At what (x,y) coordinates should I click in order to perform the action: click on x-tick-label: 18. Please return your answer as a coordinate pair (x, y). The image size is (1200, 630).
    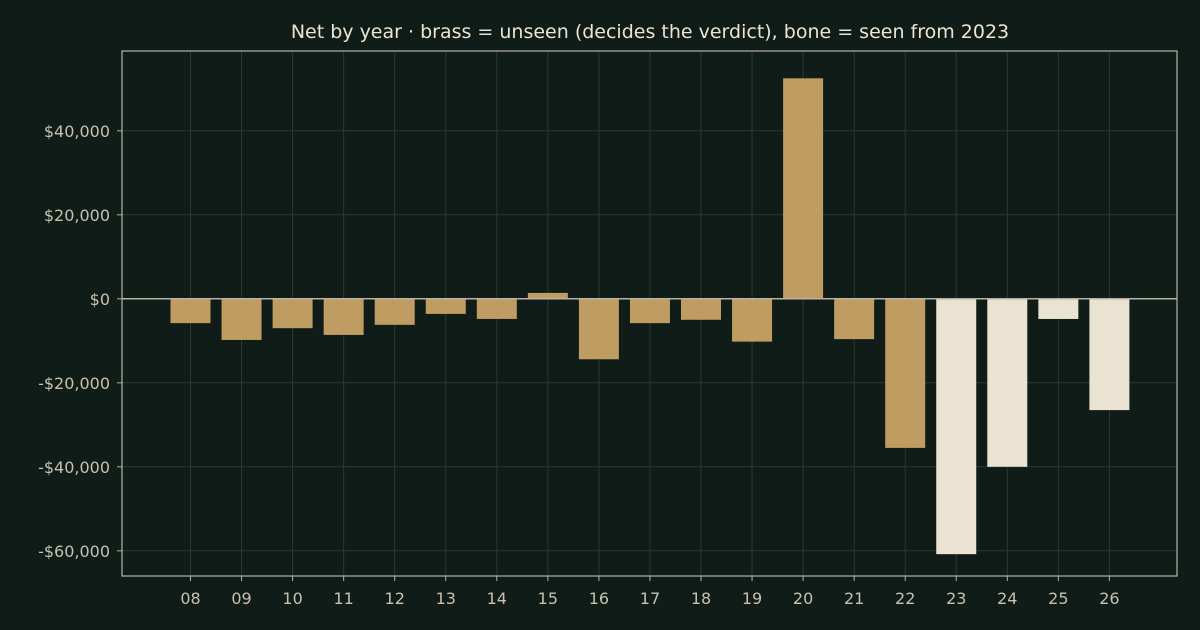
    Looking at the image, I should click on (701, 598).